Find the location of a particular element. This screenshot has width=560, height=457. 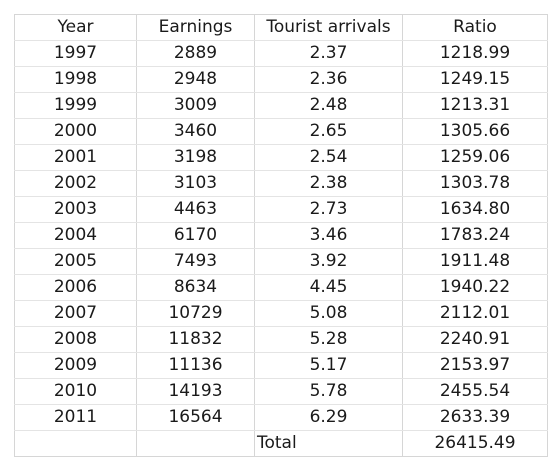

table-row: 1999 3009 2.48 1213.31 is located at coordinates (281, 105).